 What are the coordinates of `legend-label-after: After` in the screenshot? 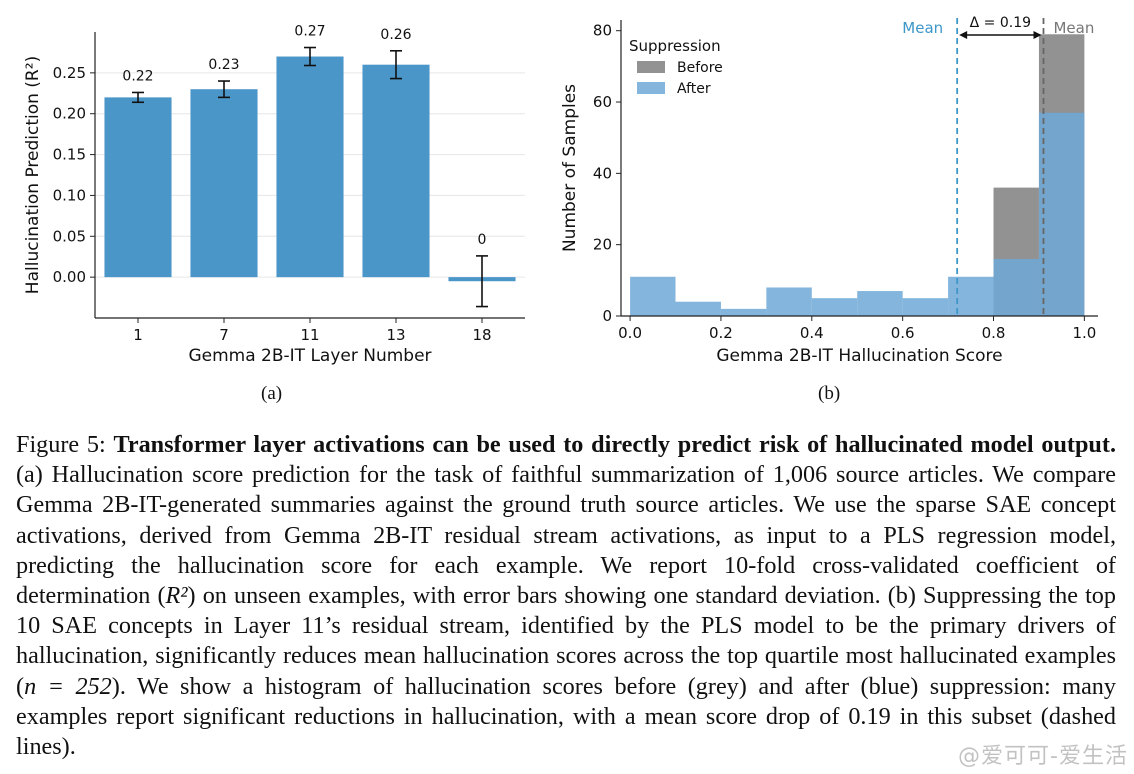 It's located at (694, 89).